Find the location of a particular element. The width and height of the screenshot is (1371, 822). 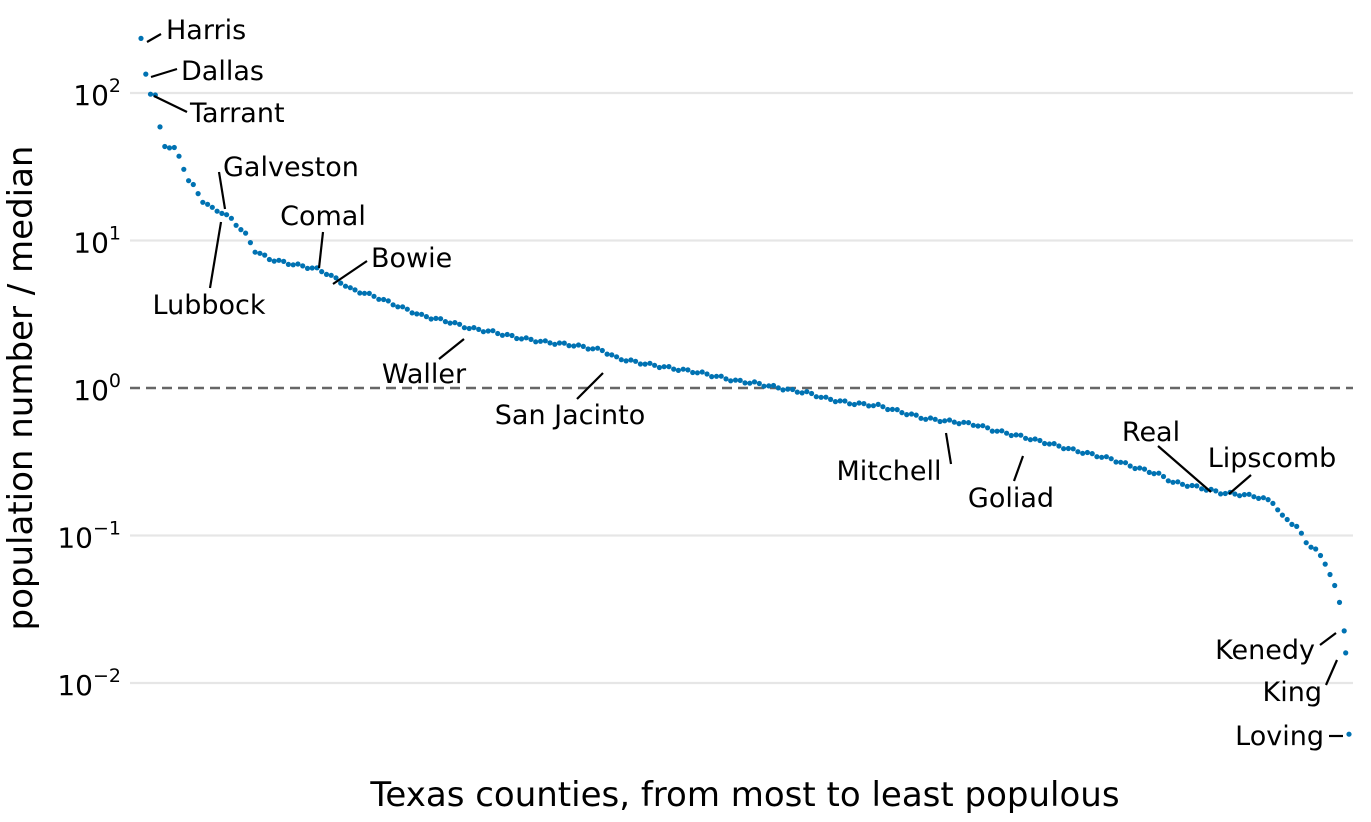

leader-line-mitchell is located at coordinates (948, 448).